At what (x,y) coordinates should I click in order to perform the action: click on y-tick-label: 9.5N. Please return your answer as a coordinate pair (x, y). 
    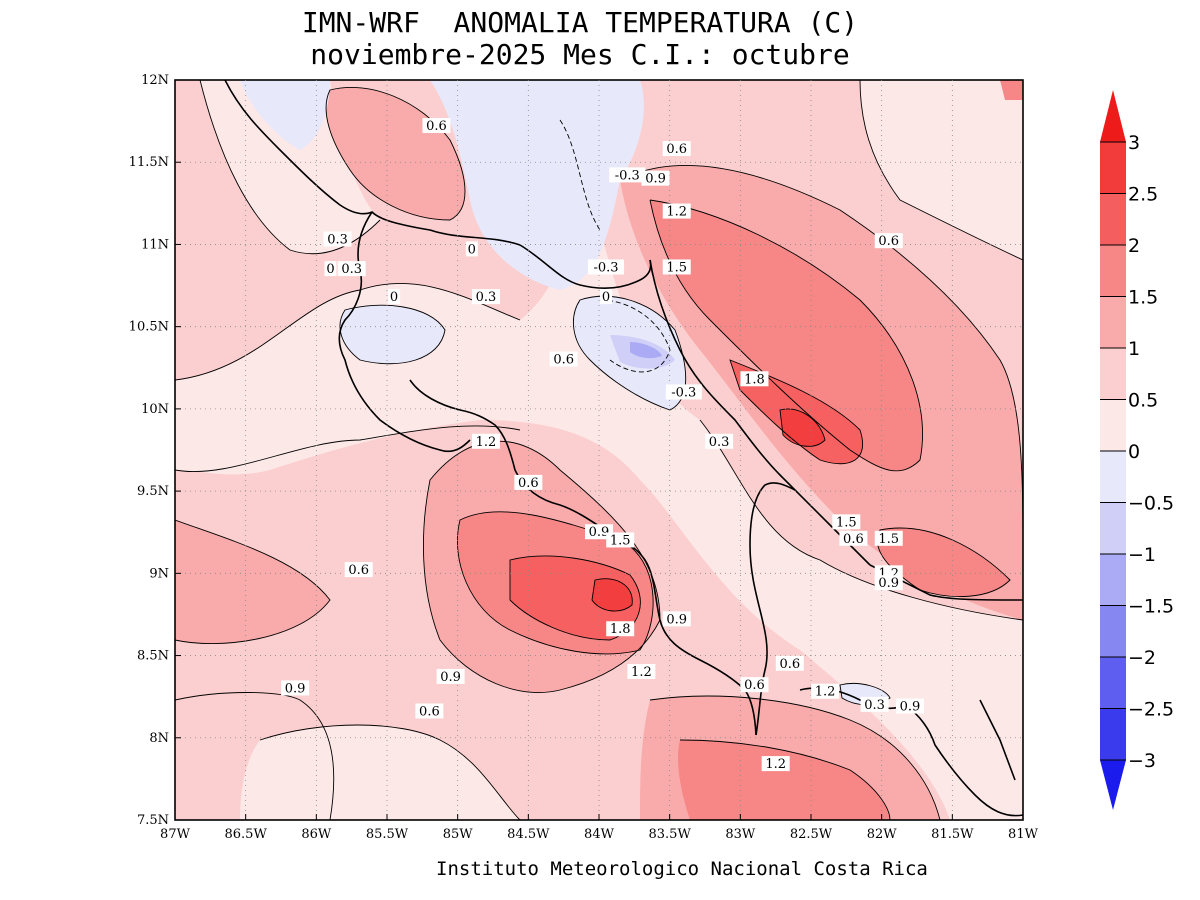
    Looking at the image, I should click on (153, 491).